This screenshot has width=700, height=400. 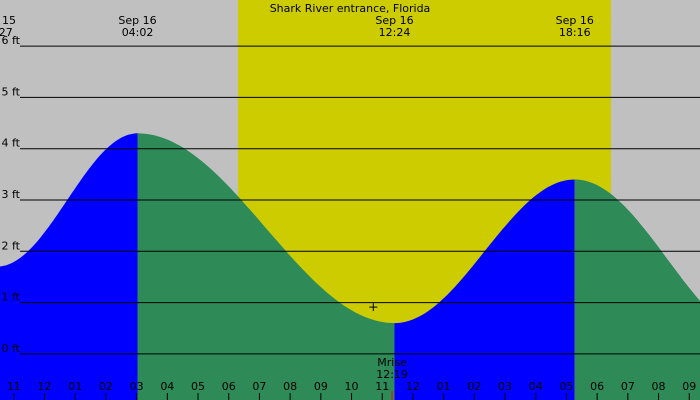 What do you see at coordinates (350, 8) in the screenshot?
I see `chart-title: Shark River entrance, Florida` at bounding box center [350, 8].